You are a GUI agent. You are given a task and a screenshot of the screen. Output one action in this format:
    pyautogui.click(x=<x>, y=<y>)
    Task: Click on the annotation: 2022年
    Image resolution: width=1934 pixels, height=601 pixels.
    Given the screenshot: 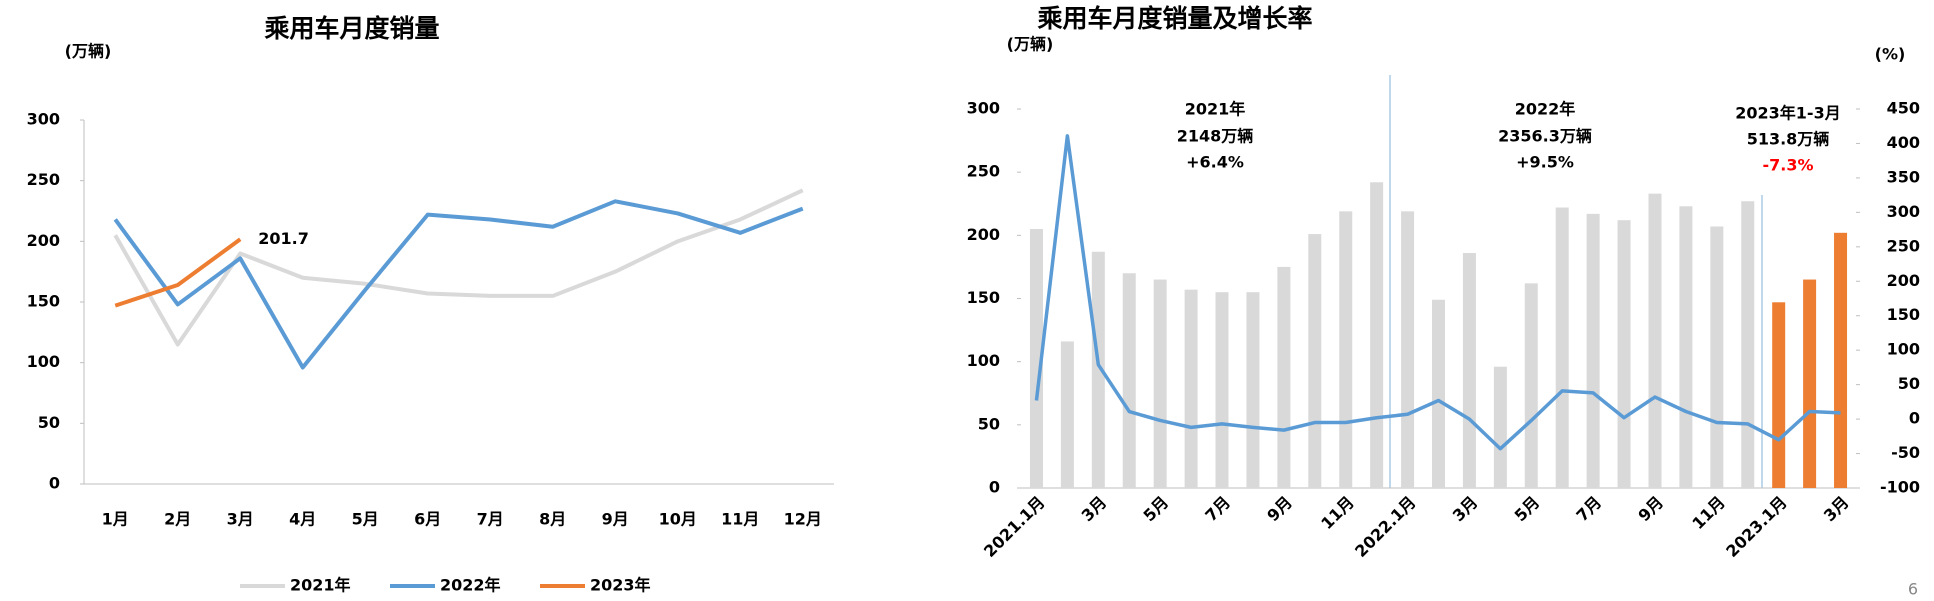 What is the action you would take?
    pyautogui.click(x=1545, y=109)
    